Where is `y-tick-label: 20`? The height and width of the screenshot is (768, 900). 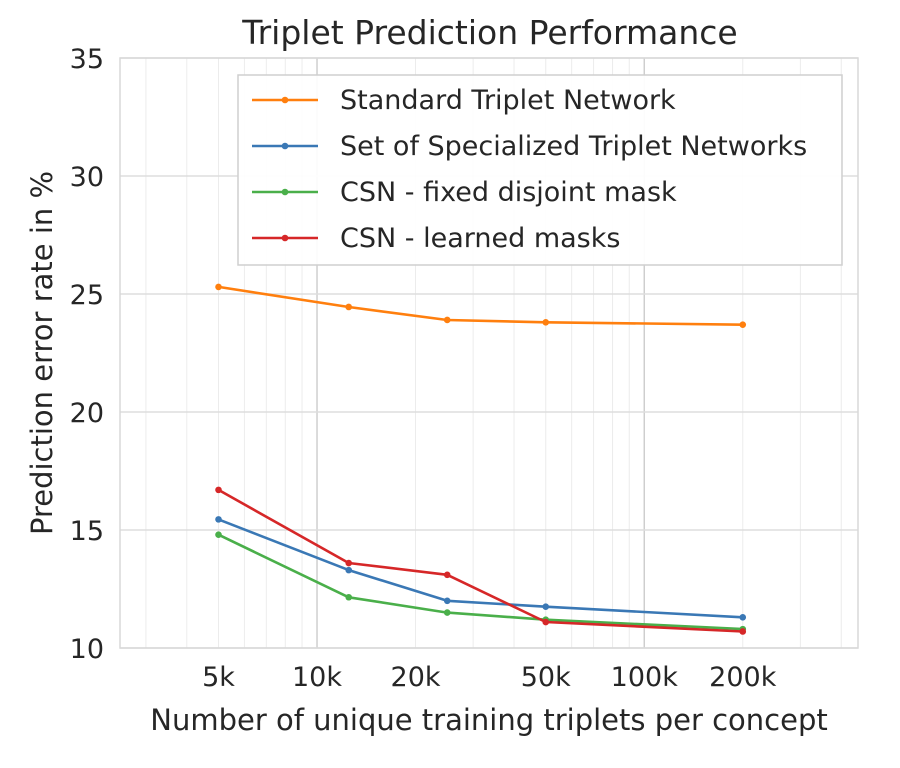 y-tick-label: 20 is located at coordinates (87, 413).